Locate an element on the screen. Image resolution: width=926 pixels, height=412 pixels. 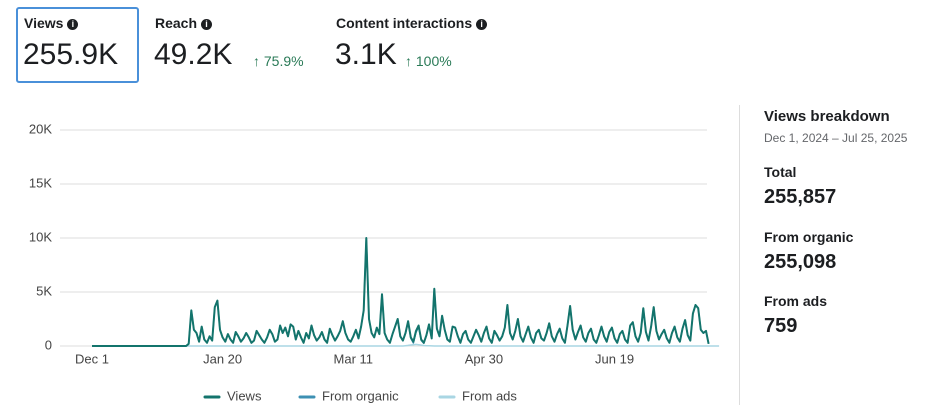
y-tick-label: 5K is located at coordinates (44, 290).